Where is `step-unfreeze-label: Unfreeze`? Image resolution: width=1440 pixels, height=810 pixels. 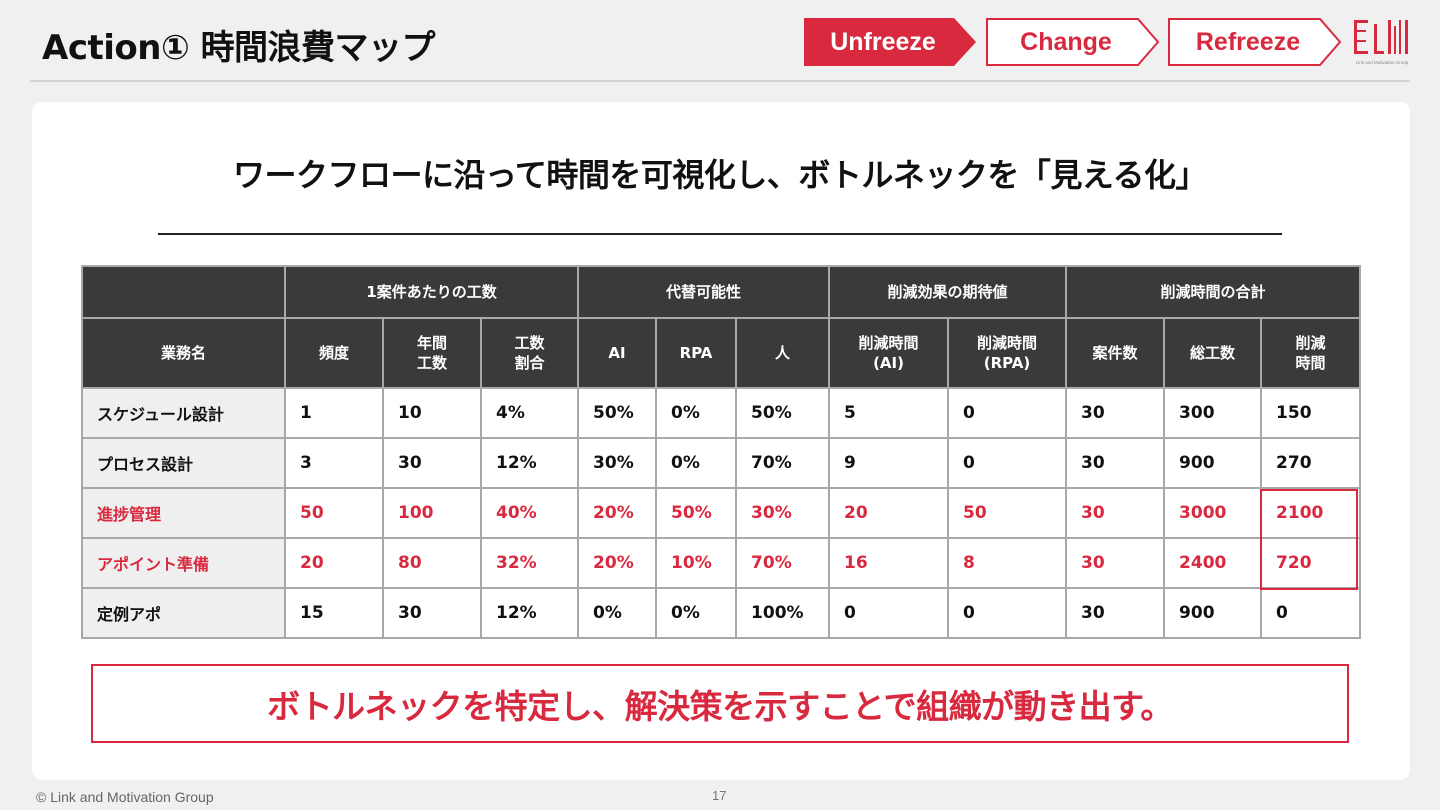
step-unfreeze-label: Unfreeze is located at coordinates (883, 41).